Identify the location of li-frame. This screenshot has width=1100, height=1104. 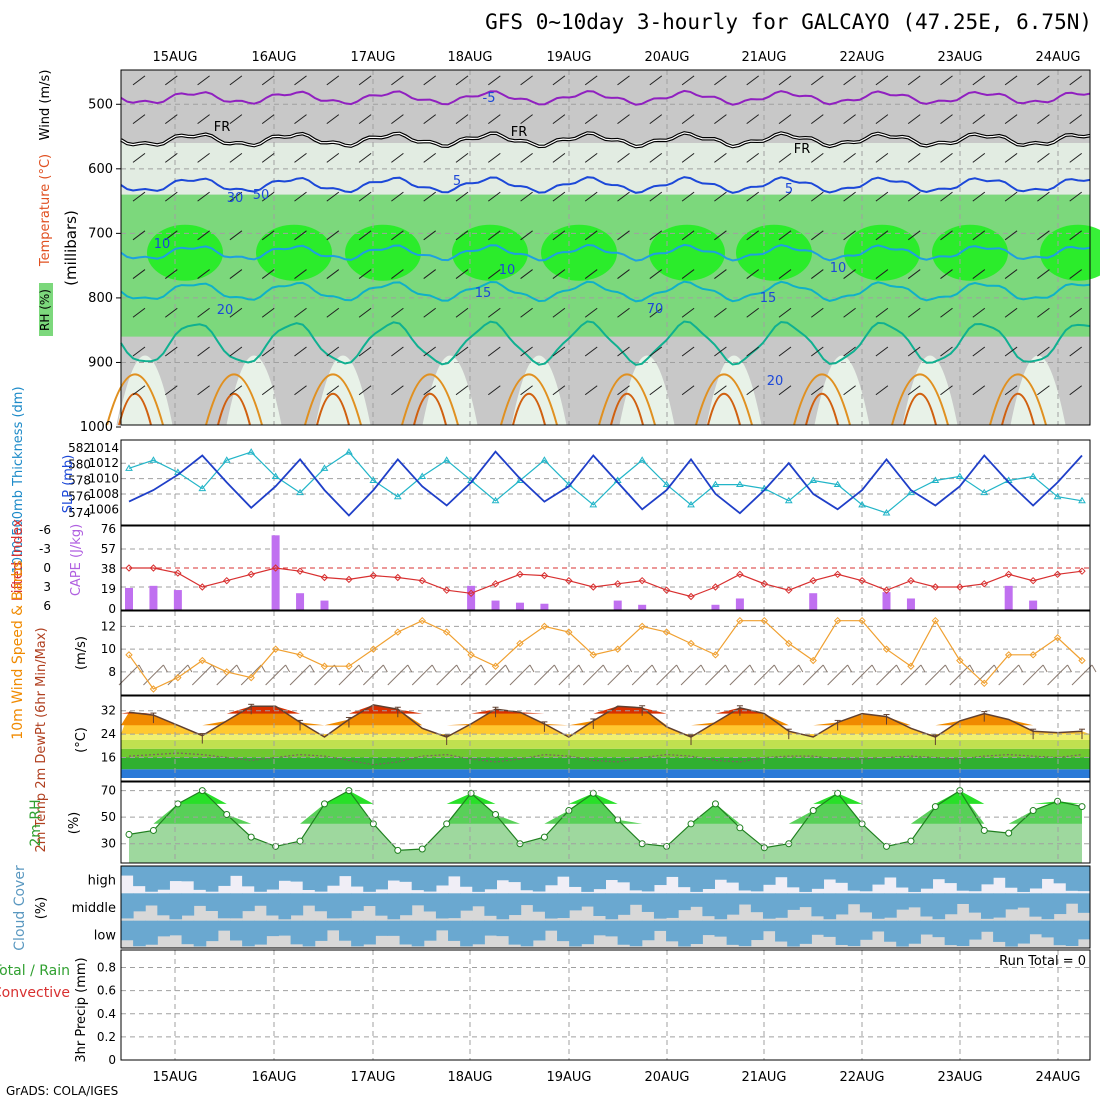
(605, 568).